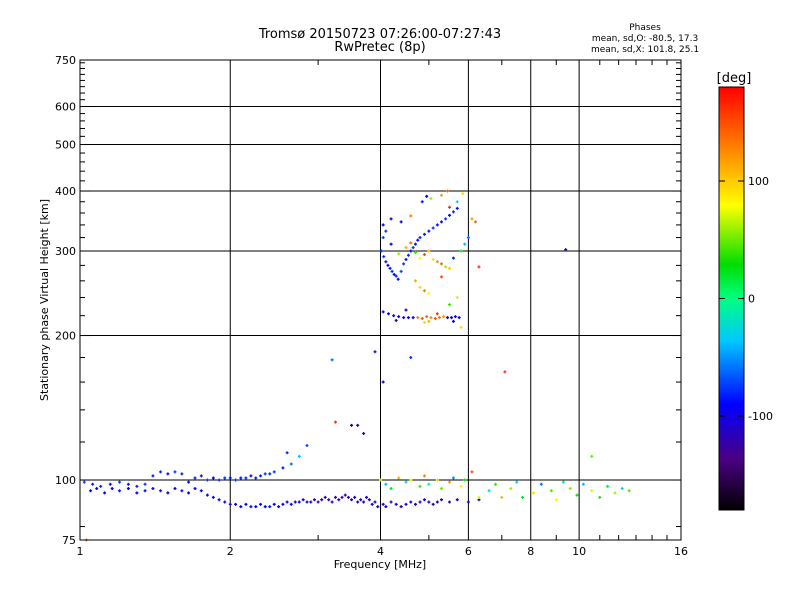 This screenshot has width=800, height=600. What do you see at coordinates (65, 60) in the screenshot?
I see `y-tick-label: 750` at bounding box center [65, 60].